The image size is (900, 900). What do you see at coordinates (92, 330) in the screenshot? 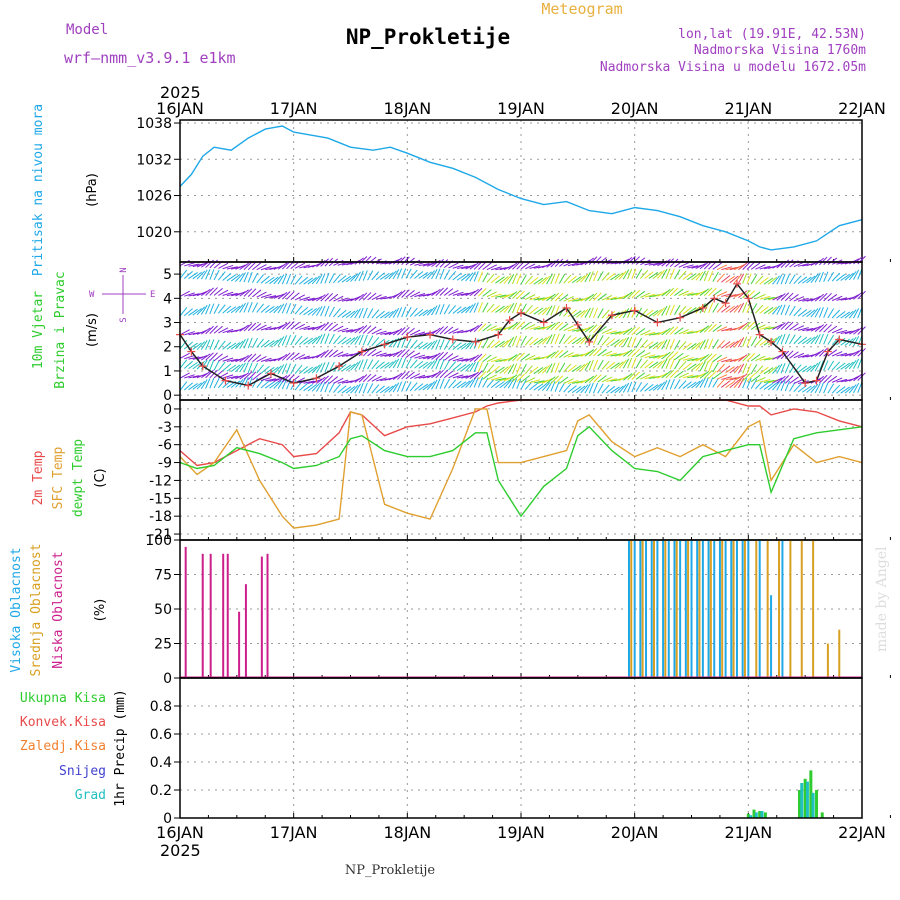
I see `wind-unit: (m/s)` at bounding box center [92, 330].